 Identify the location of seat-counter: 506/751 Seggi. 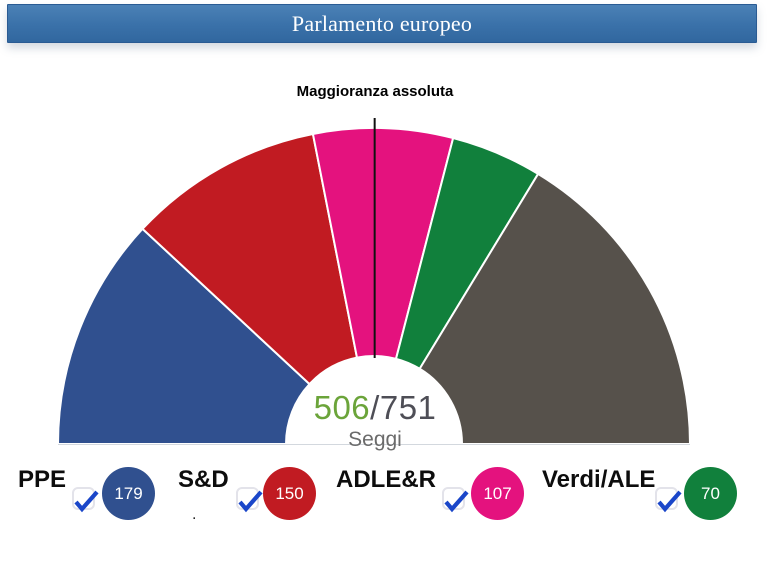
(375, 420).